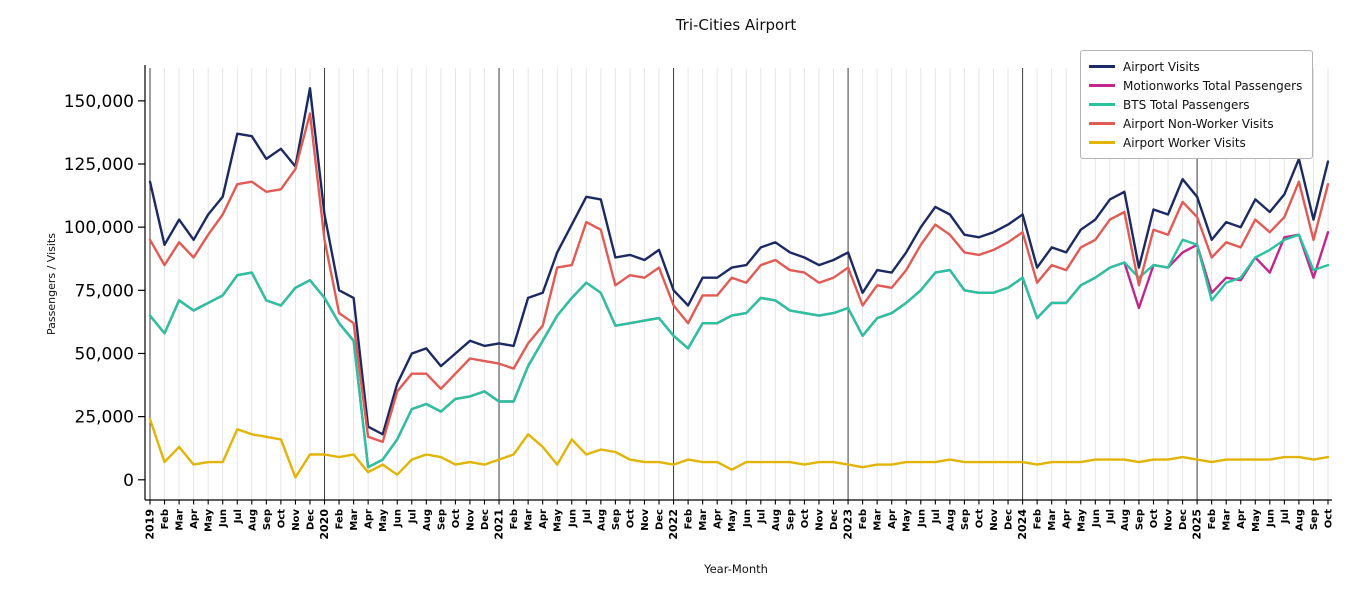 Image resolution: width=1350 pixels, height=600 pixels. What do you see at coordinates (739, 448) in the screenshot?
I see `series-line-airport-worker-visits` at bounding box center [739, 448].